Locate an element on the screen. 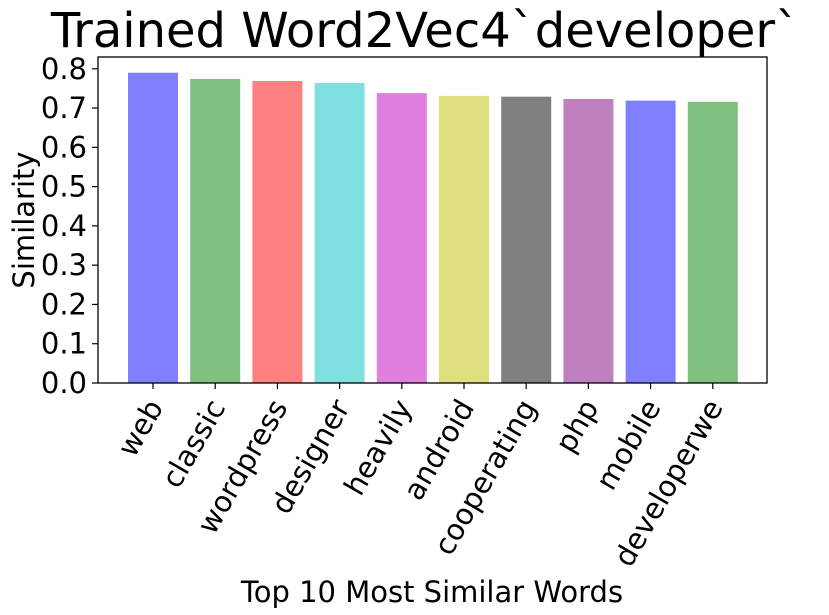 Image resolution: width=829 pixels, height=615 pixels. y-tick-label: 0.0 is located at coordinates (64, 383).